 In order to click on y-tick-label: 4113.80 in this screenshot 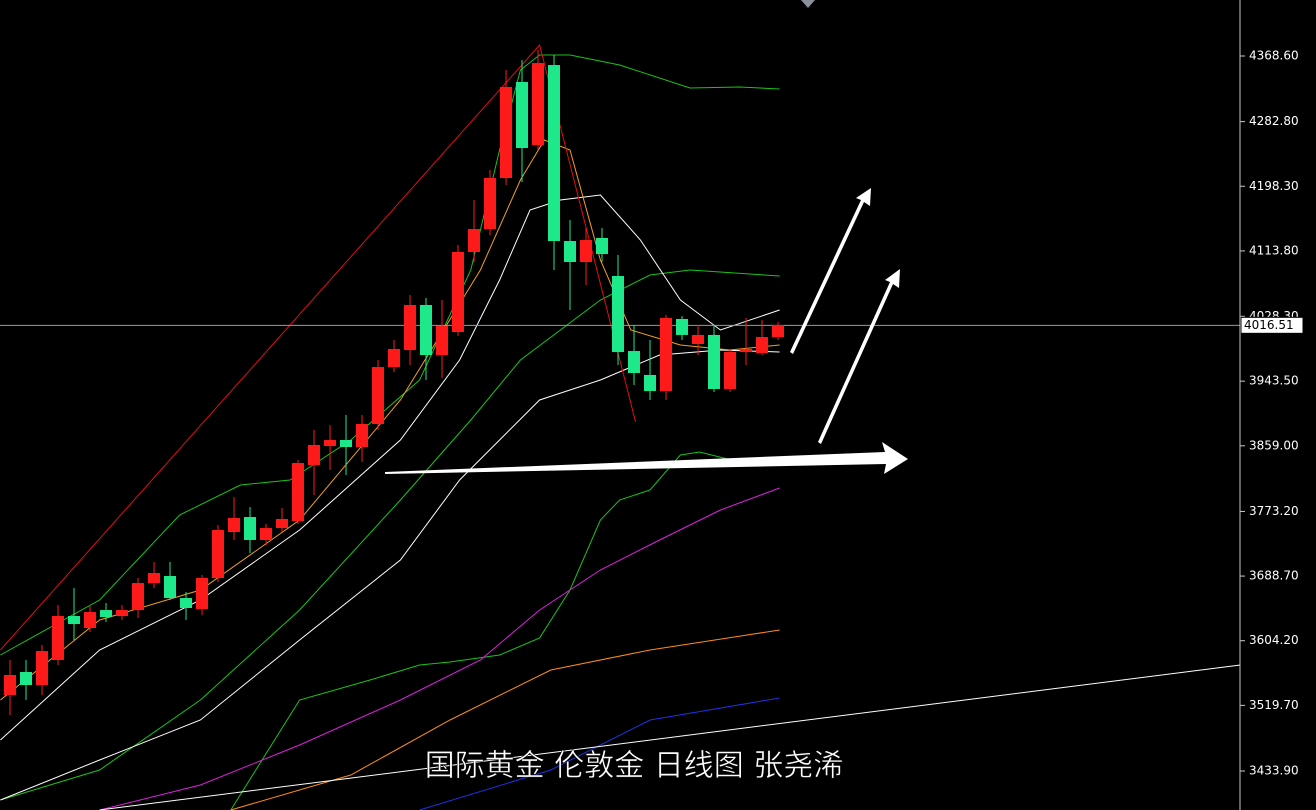, I will do `click(1274, 250)`.